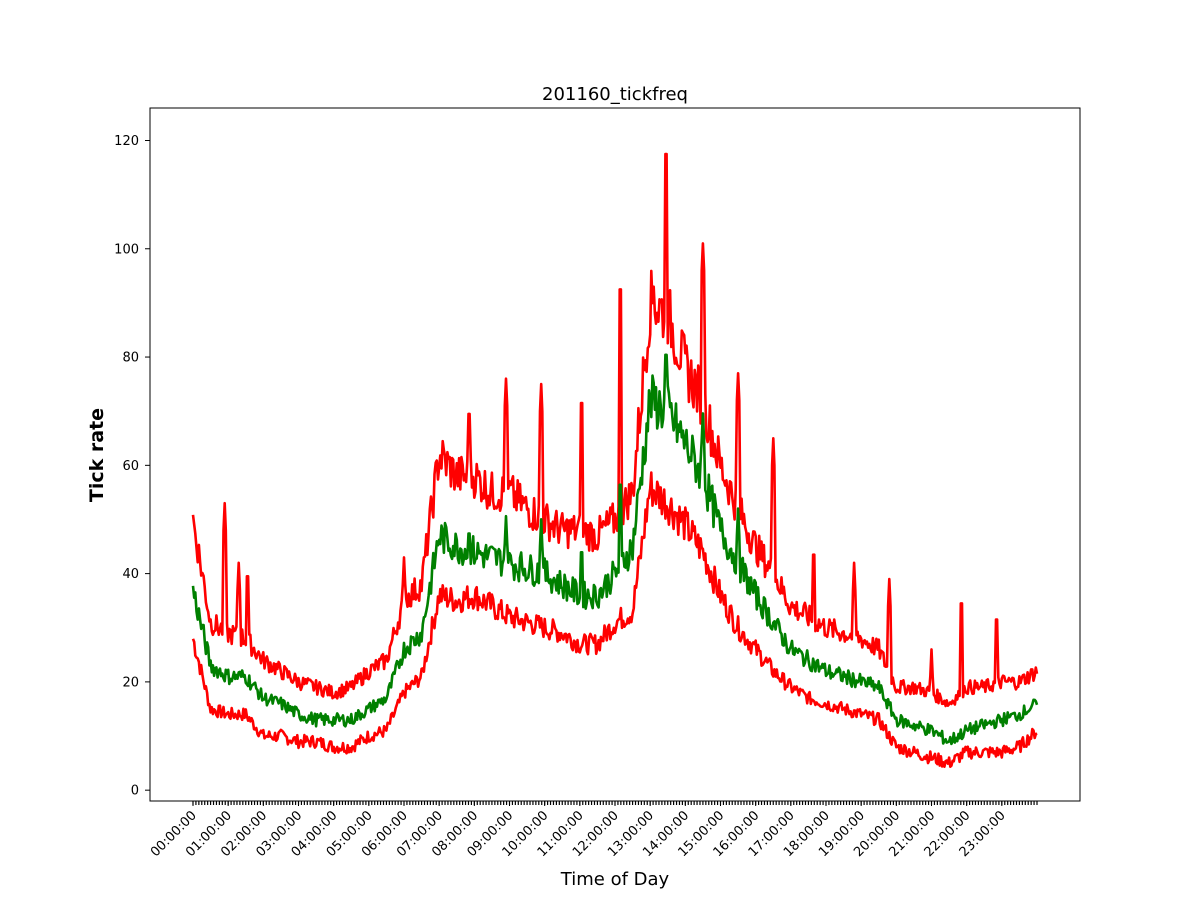 This screenshot has width=1200, height=900. What do you see at coordinates (97, 455) in the screenshot?
I see `y-axis-label: Tick rate` at bounding box center [97, 455].